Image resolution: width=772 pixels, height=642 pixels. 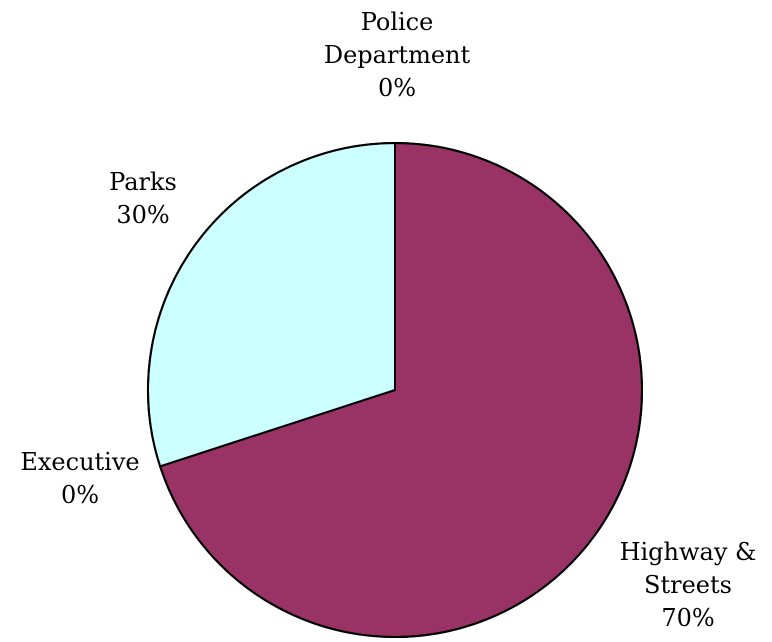 I want to click on slice-label-parks: Parks 30%, so click(x=143, y=198).